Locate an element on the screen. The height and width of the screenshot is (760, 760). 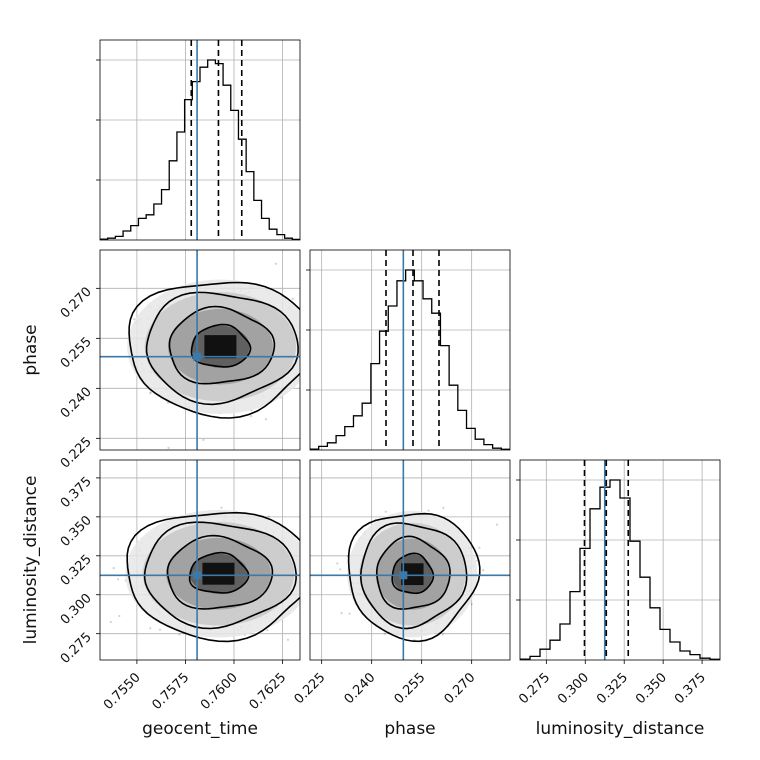
x-tick-label: 0.325 is located at coordinates (612, 688).